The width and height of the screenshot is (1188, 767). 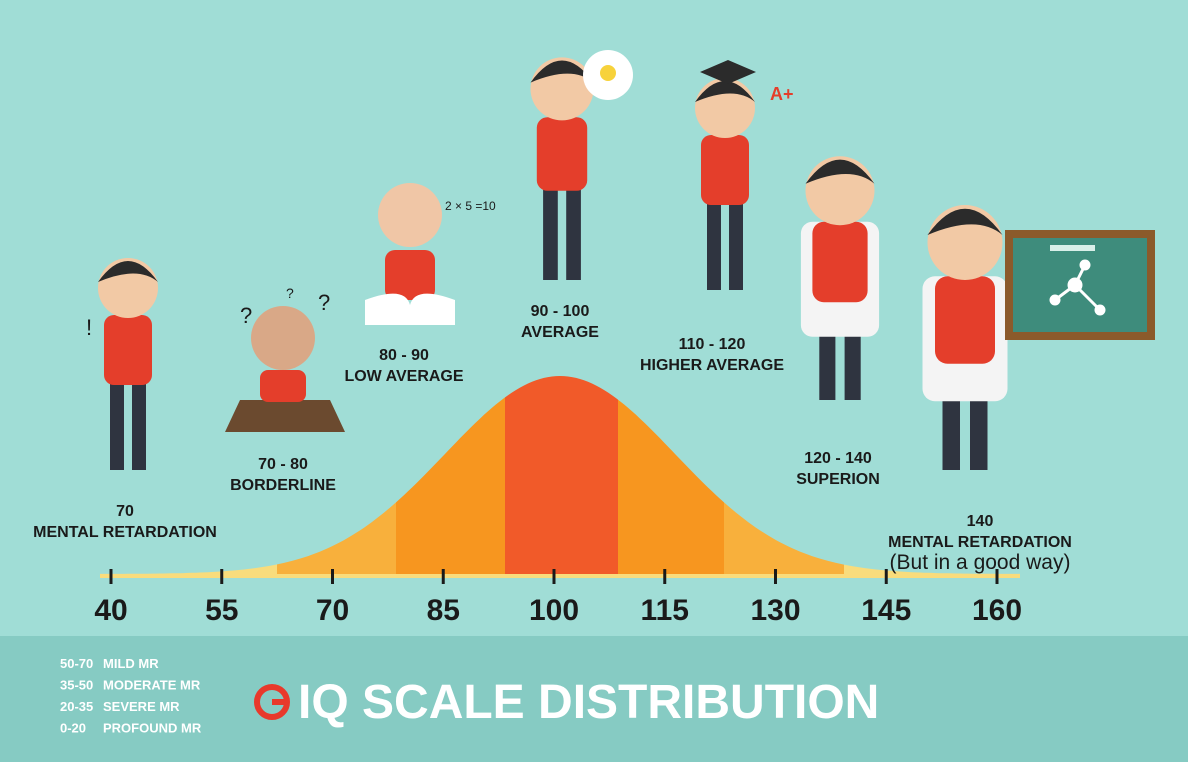 I want to click on category-label: AVERAGE, so click(x=560, y=332).